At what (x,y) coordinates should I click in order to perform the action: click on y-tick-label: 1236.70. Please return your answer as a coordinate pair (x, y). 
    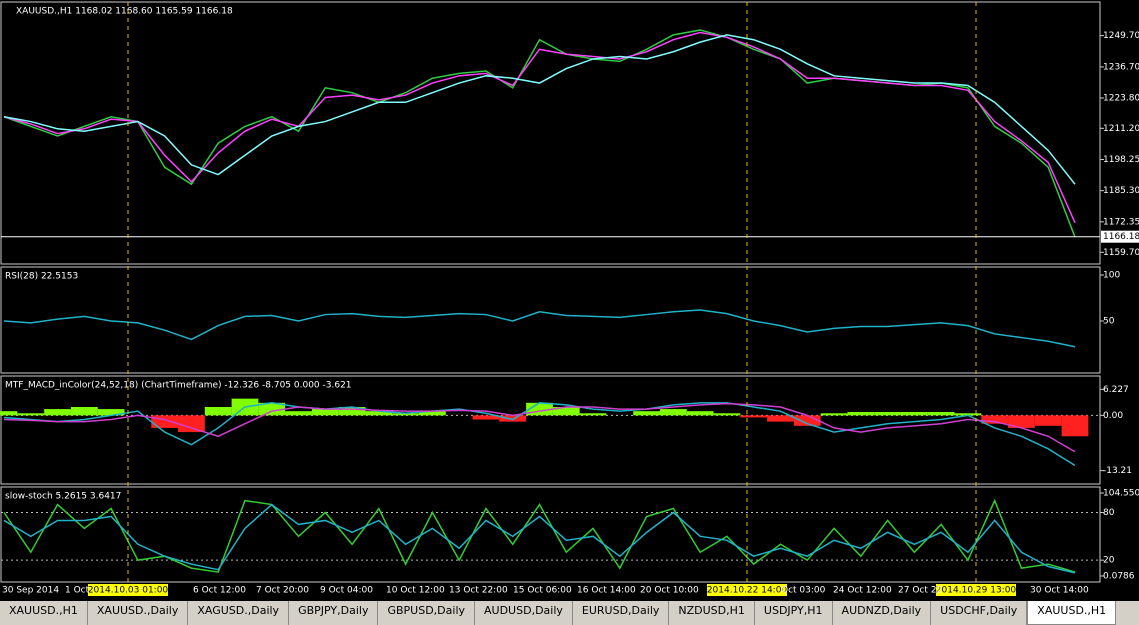
    Looking at the image, I should click on (1121, 67).